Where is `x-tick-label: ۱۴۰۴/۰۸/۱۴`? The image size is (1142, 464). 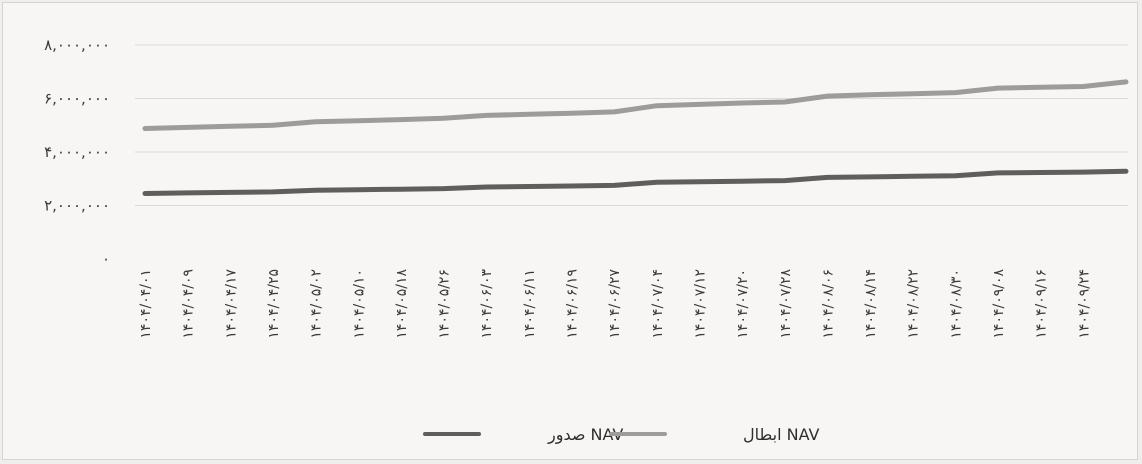 x-tick-label: ۱۴۰۴/۰۸/۱۴ is located at coordinates (871, 304).